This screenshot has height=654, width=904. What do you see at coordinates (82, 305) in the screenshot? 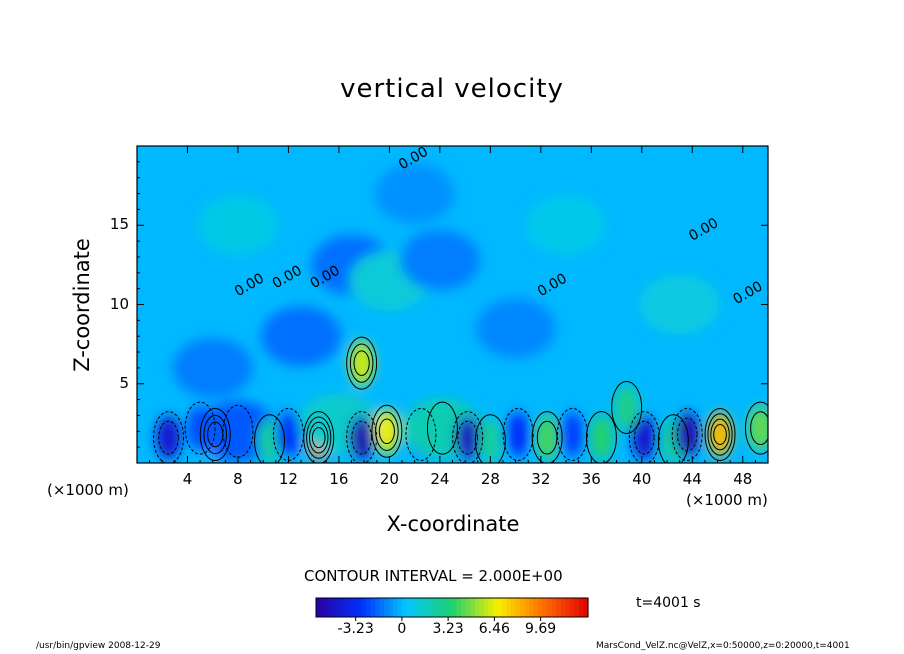
I see `y-axis-label: Z-coordinate` at bounding box center [82, 305].